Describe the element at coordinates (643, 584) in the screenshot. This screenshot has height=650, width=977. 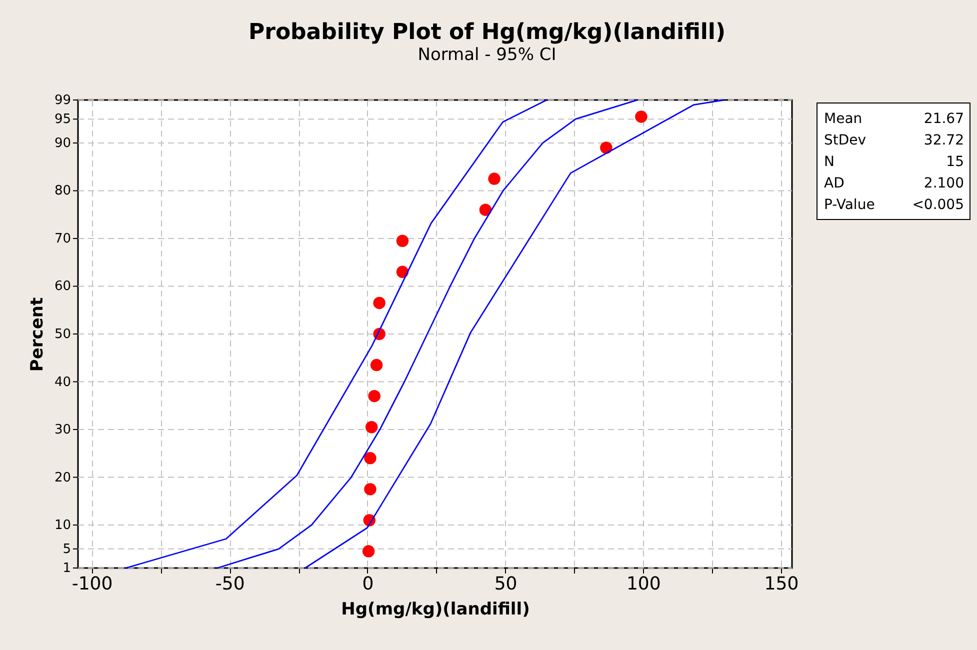
I see `x-tick-label: 100` at that location.